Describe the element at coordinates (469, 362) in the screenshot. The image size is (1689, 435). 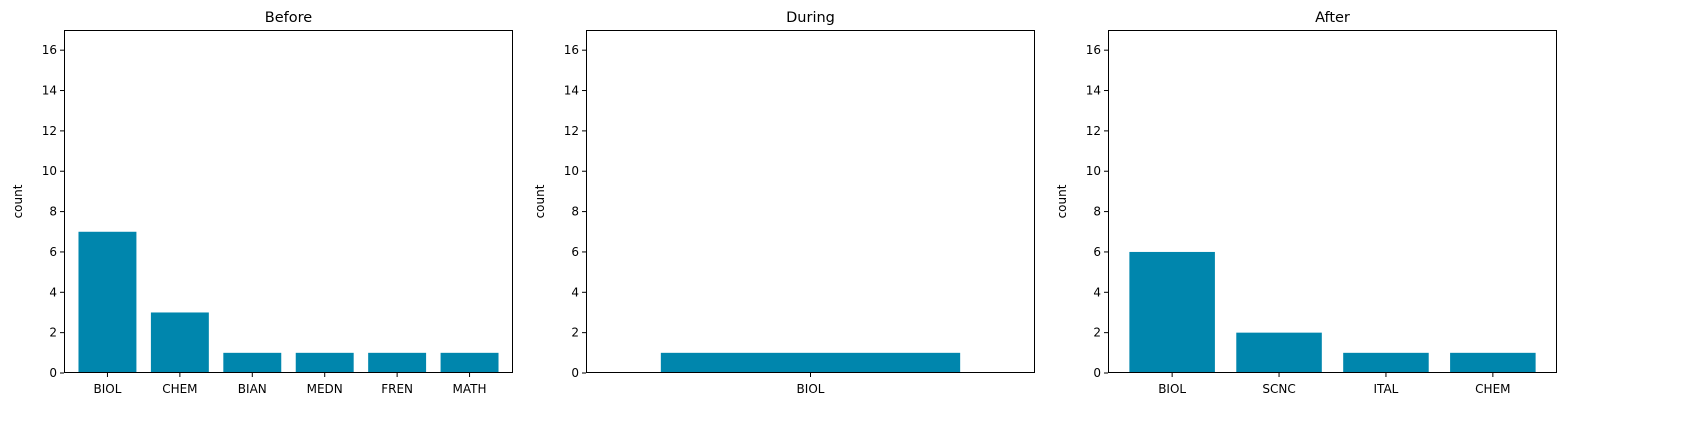
I see `bar-math` at that location.